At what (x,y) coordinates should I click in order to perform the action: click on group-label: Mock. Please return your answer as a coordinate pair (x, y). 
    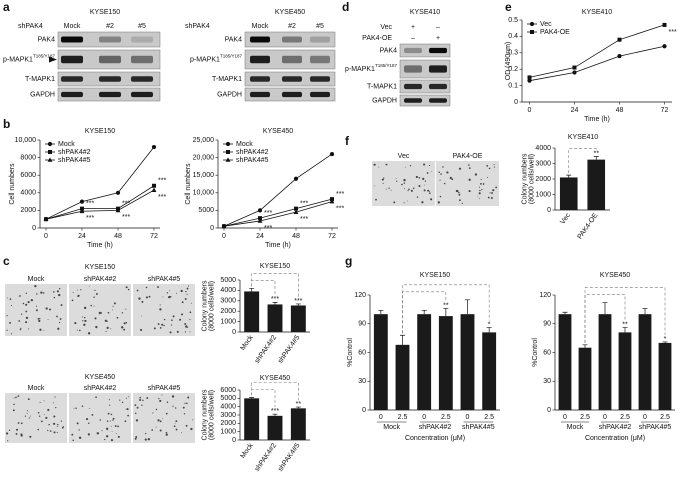
    Looking at the image, I should click on (575, 427).